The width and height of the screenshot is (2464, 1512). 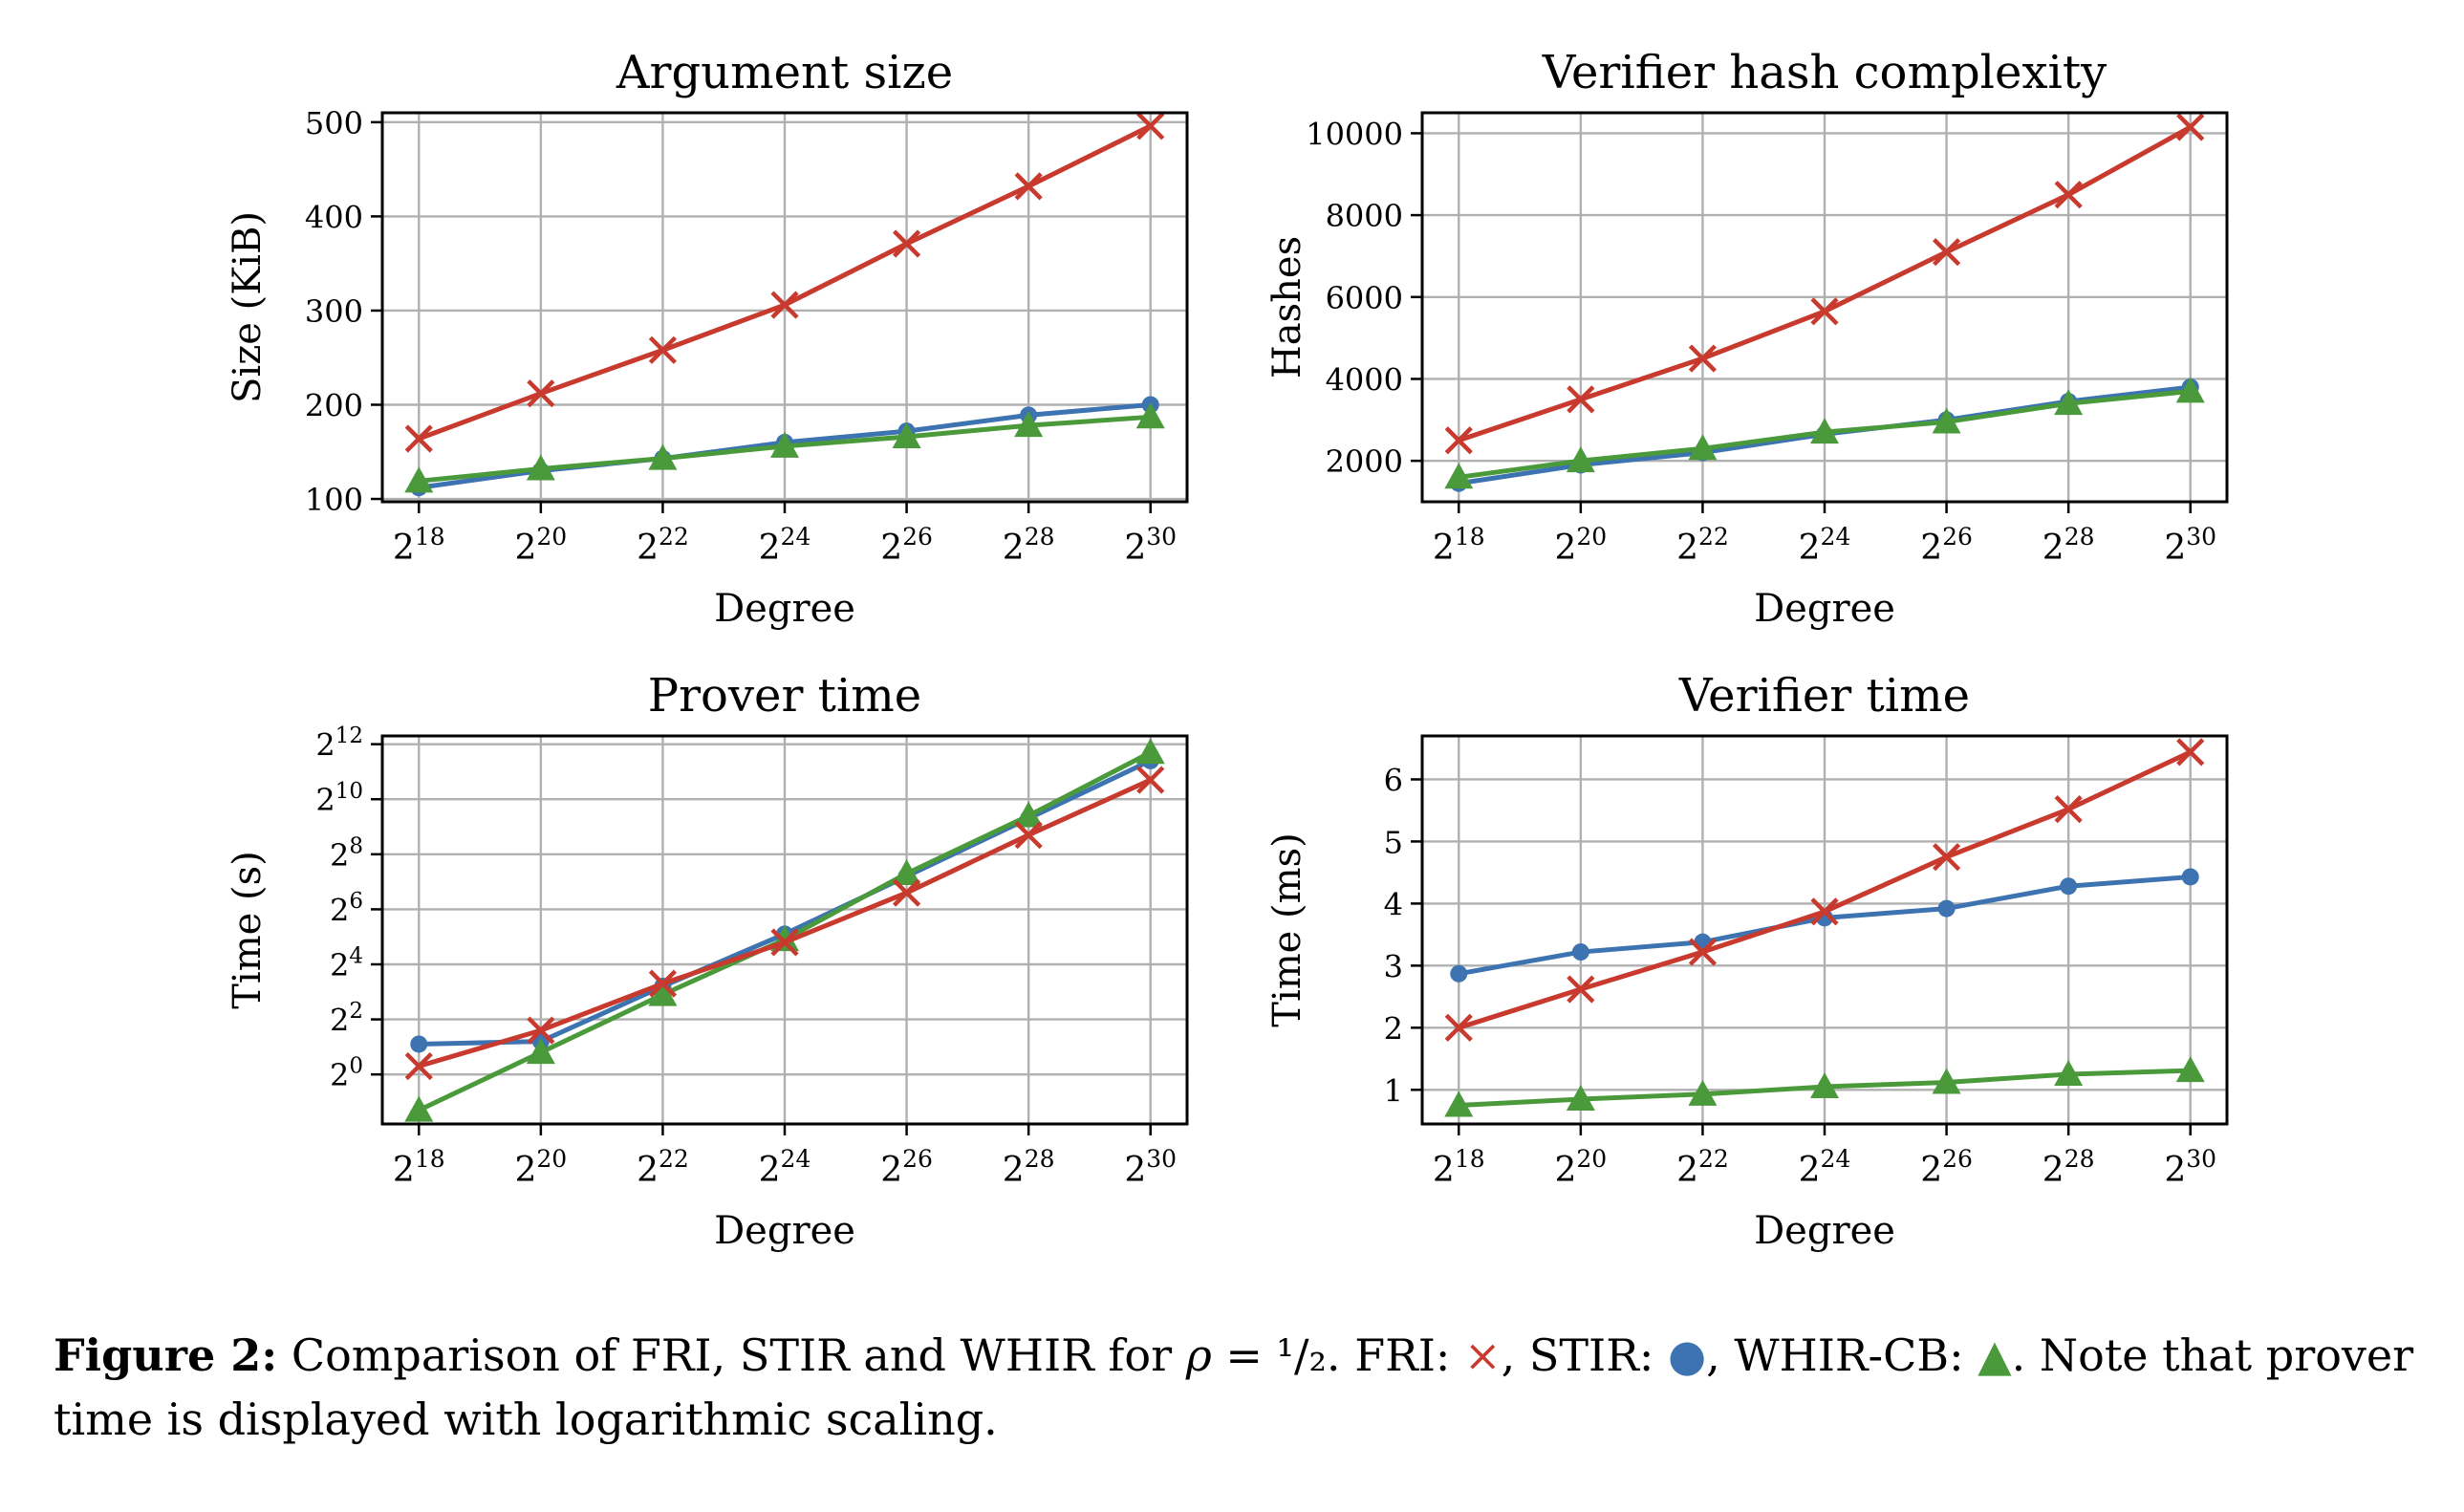 I want to click on chart-title: Prover time, so click(x=784, y=696).